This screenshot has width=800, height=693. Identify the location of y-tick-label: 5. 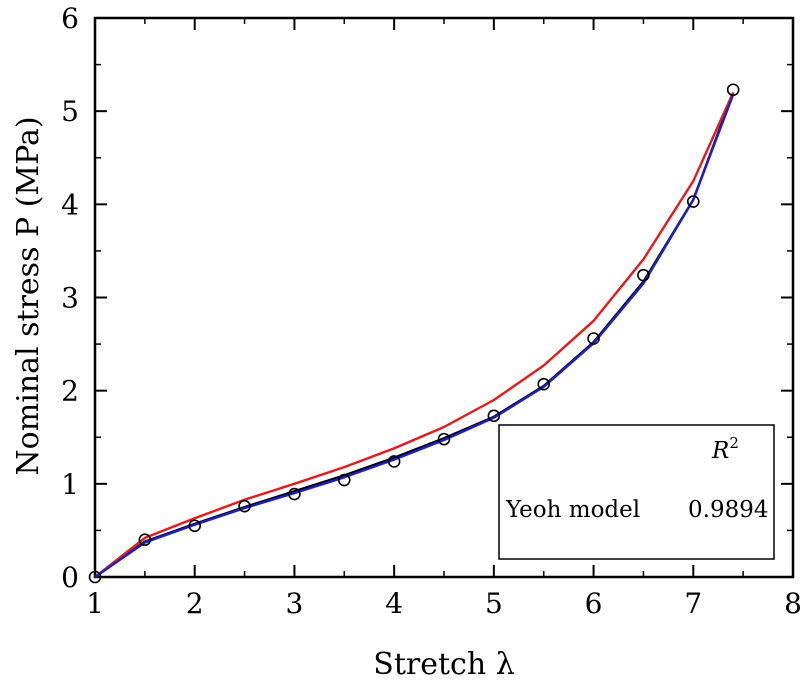
(70, 111).